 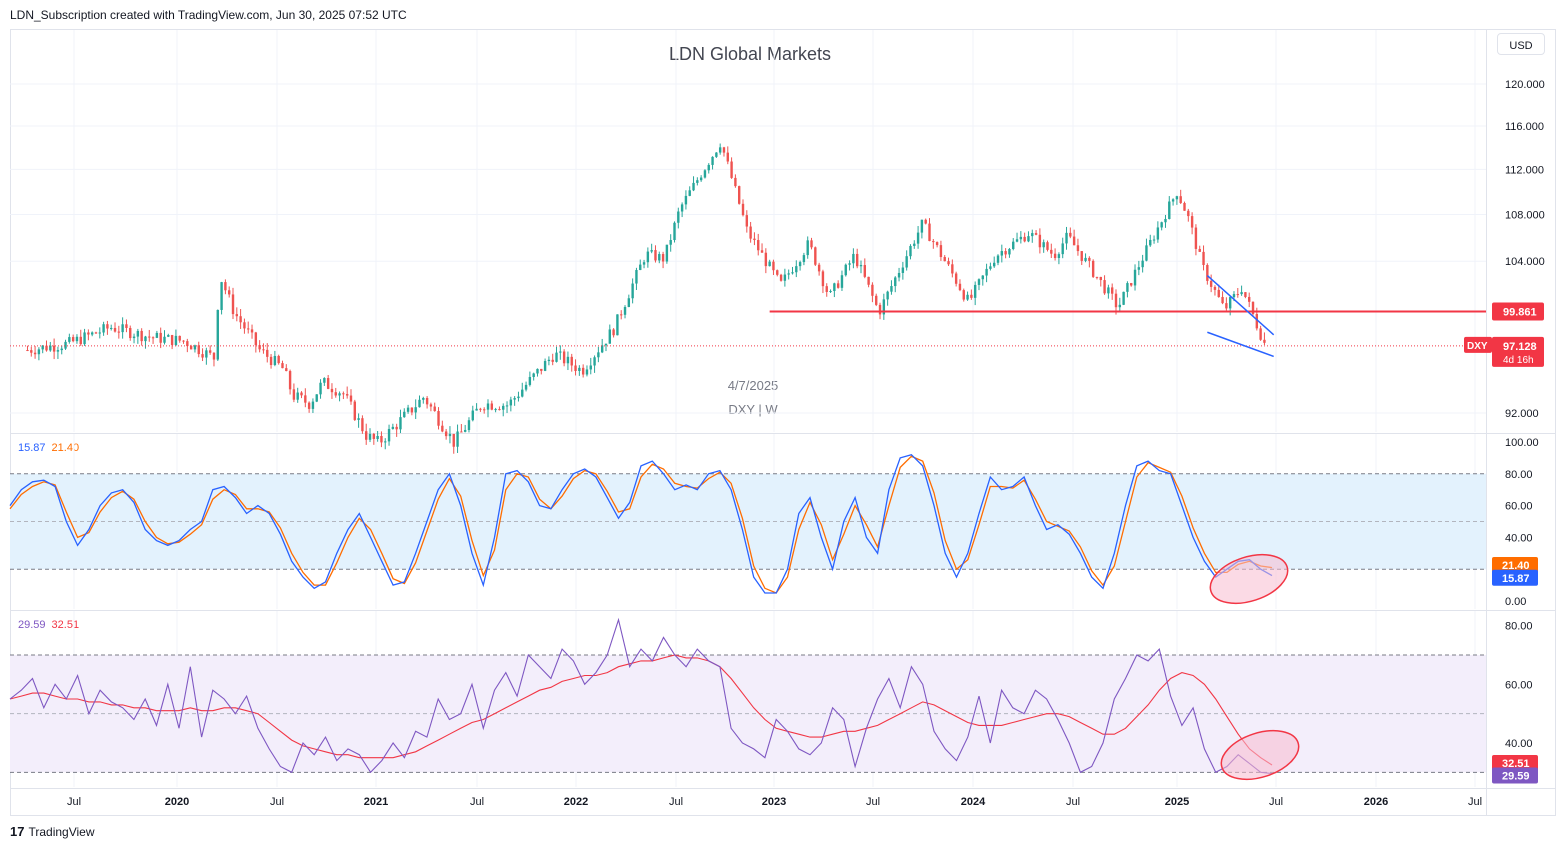 What do you see at coordinates (177, 802) in the screenshot?
I see `time-tick-label: 2020` at bounding box center [177, 802].